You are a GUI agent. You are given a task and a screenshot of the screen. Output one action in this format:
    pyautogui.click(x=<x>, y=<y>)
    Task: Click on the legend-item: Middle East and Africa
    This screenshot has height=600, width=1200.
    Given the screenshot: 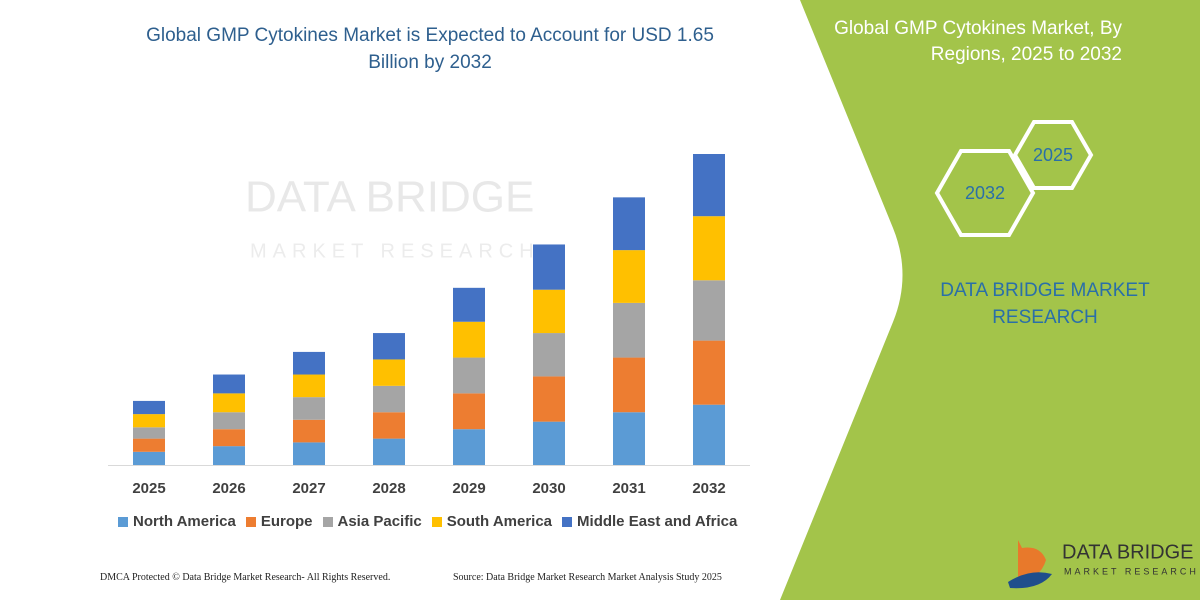 What is the action you would take?
    pyautogui.click(x=649, y=521)
    